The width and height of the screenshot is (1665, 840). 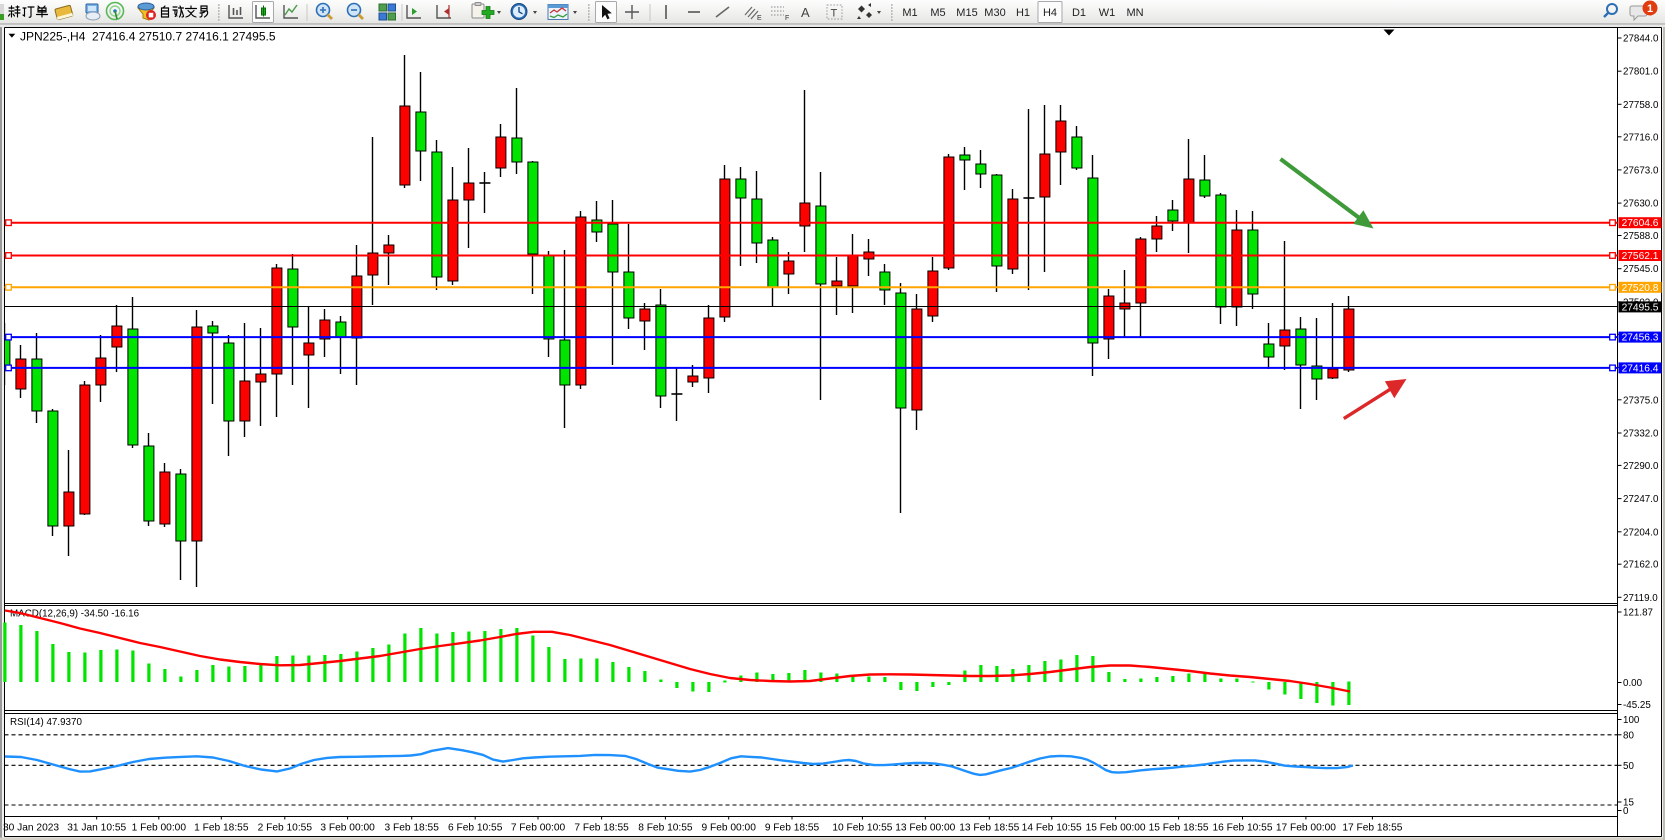 I want to click on svg-text: 27495.5, so click(x=1640, y=307).